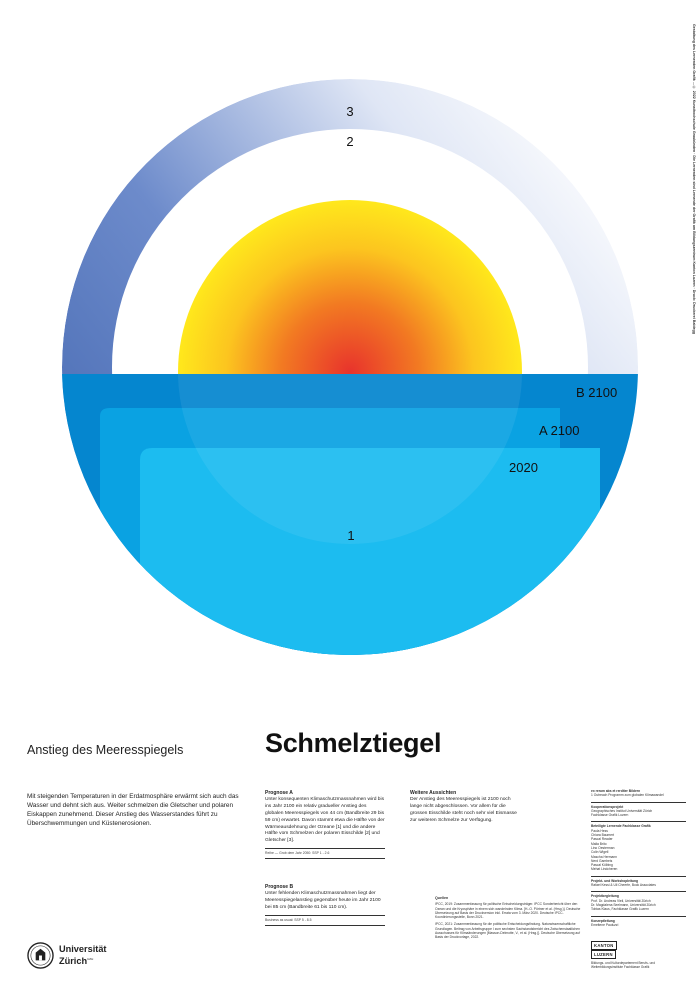 The image size is (700, 1000). What do you see at coordinates (603, 847) in the screenshot?
I see `credit-line: Lino Oesterman` at bounding box center [603, 847].